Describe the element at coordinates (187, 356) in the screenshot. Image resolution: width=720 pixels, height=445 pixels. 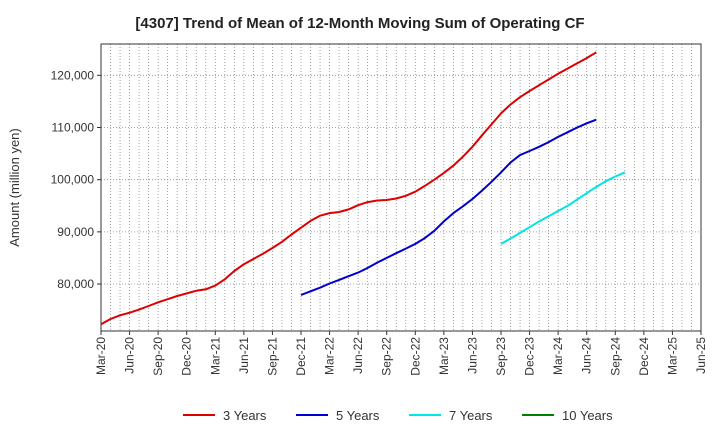
I see `x-tick-label: Dec-20` at that location.